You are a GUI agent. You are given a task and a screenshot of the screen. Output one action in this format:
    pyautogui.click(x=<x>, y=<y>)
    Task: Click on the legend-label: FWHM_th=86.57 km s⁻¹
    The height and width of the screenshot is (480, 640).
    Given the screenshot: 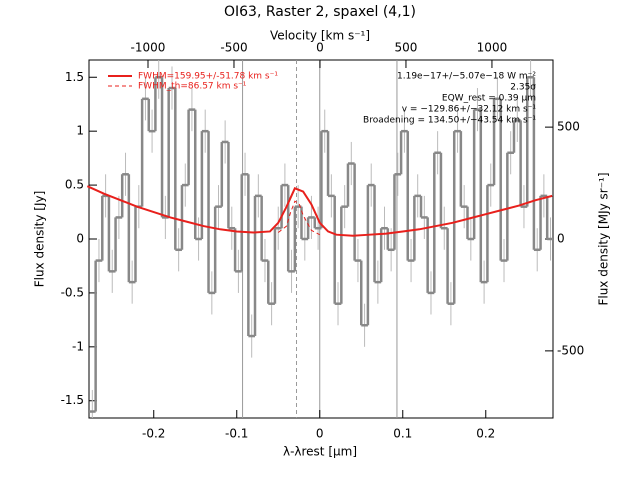 What is the action you would take?
    pyautogui.click(x=192, y=87)
    